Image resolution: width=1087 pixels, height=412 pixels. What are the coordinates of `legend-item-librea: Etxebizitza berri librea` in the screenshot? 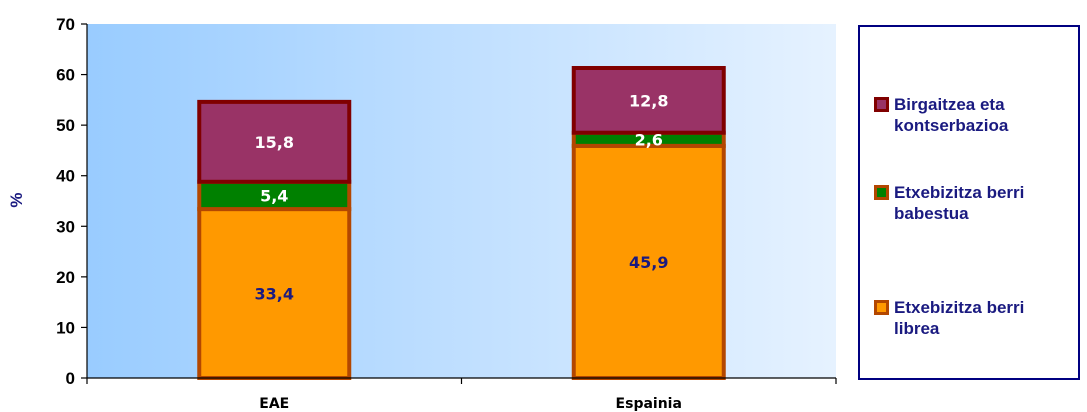 It's located at (974, 318).